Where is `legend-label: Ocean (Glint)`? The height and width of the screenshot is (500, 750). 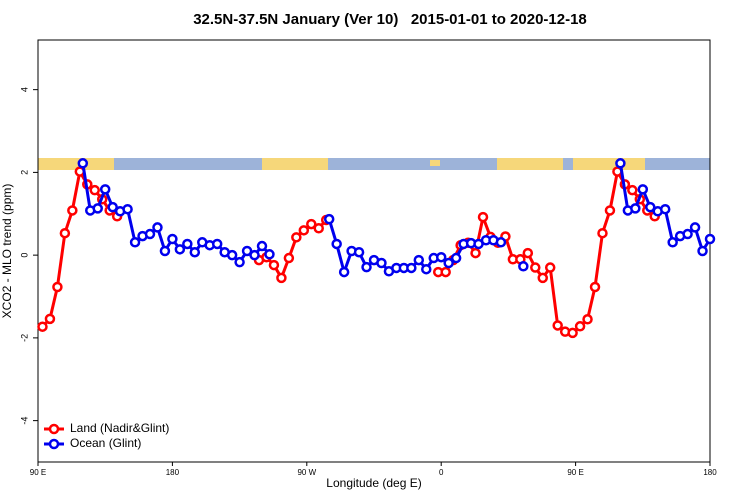
legend-label: Ocean (Glint) is located at coordinates (105, 443).